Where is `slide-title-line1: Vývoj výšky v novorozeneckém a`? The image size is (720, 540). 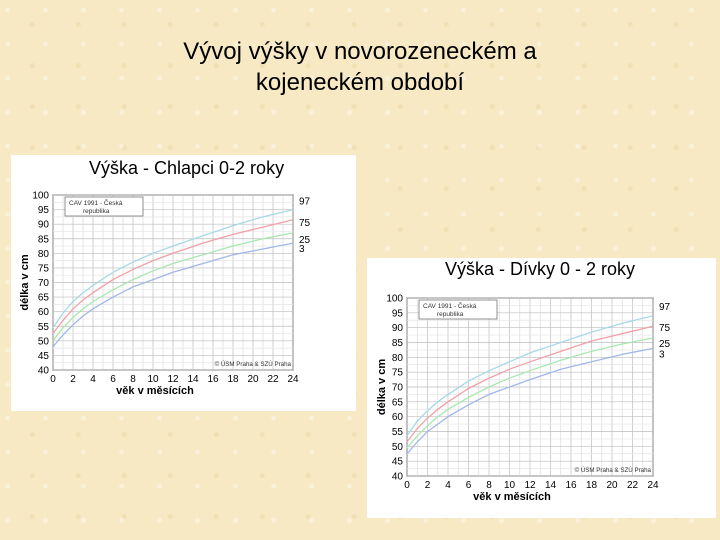
slide-title-line1: Vývoj výšky v novorozeneckém a is located at coordinates (360, 51).